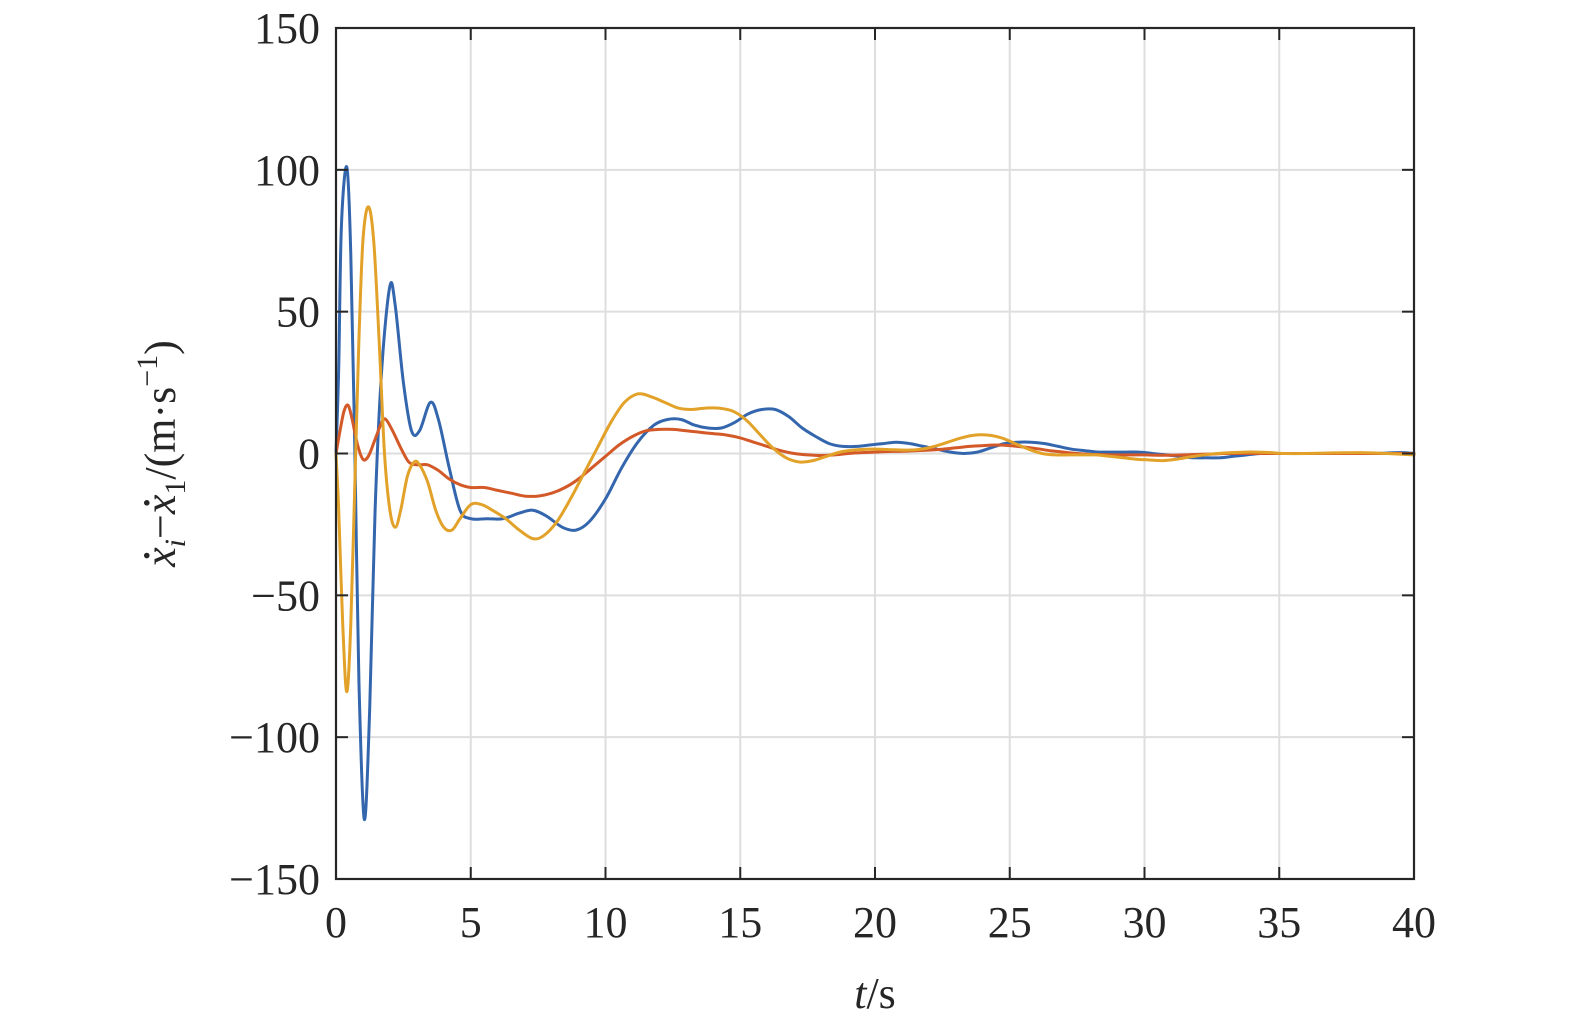 The height and width of the screenshot is (1029, 1575). I want to click on svg-text: xi−x1/(m·s−1), so click(161, 454).